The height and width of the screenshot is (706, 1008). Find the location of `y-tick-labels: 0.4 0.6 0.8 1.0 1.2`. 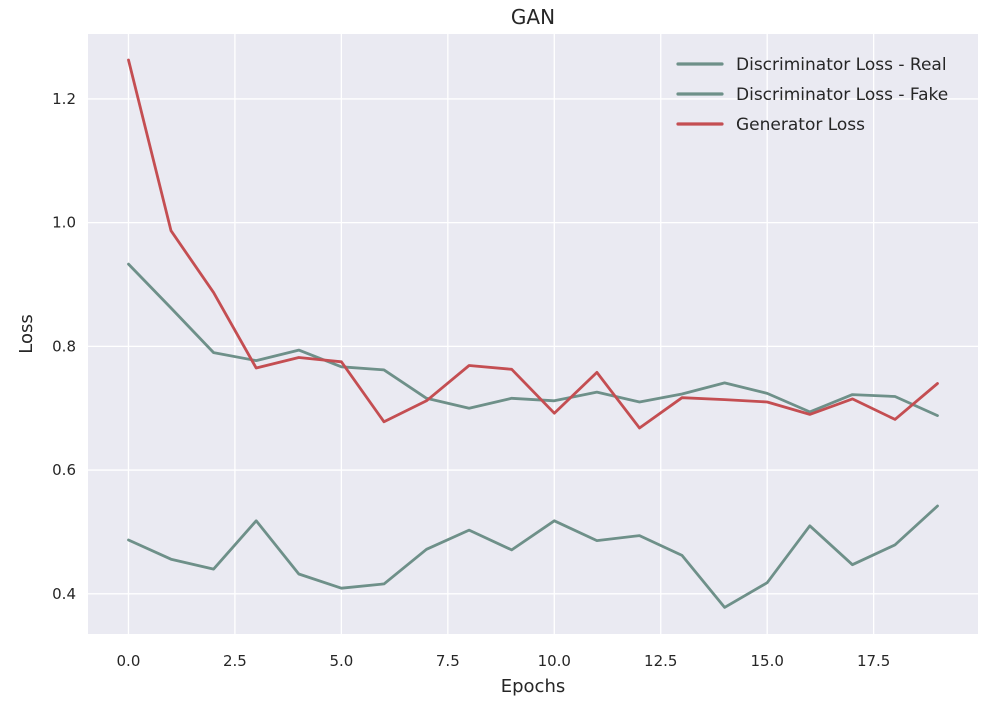

y-tick-labels: 0.4 0.6 0.8 1.0 1.2 is located at coordinates (64, 346).